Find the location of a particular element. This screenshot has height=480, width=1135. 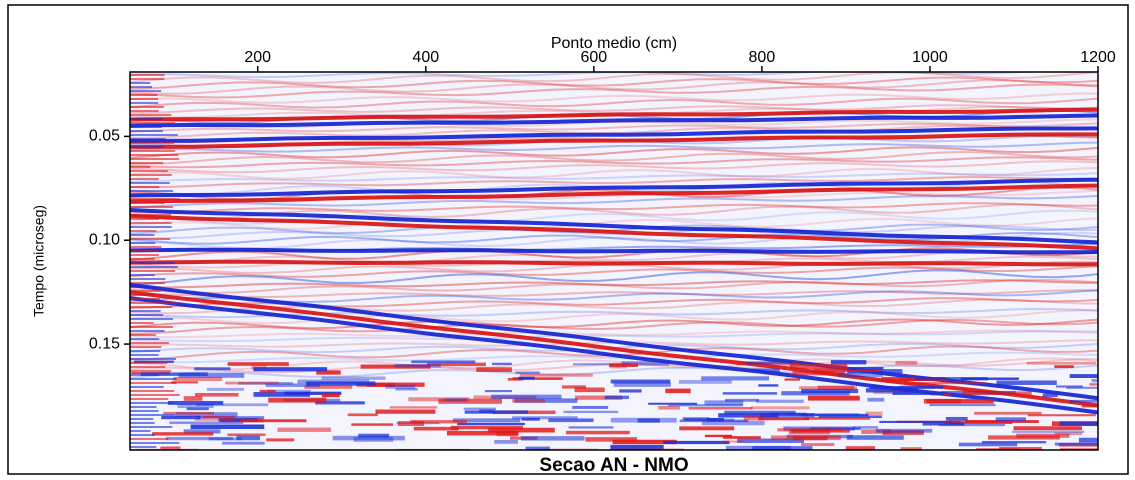

x-tick-label: 400 is located at coordinates (425, 57).